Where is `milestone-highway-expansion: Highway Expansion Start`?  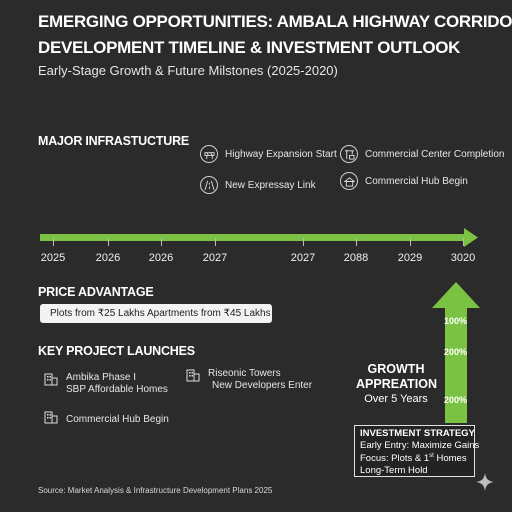
milestone-highway-expansion: Highway Expansion Start is located at coordinates (268, 154).